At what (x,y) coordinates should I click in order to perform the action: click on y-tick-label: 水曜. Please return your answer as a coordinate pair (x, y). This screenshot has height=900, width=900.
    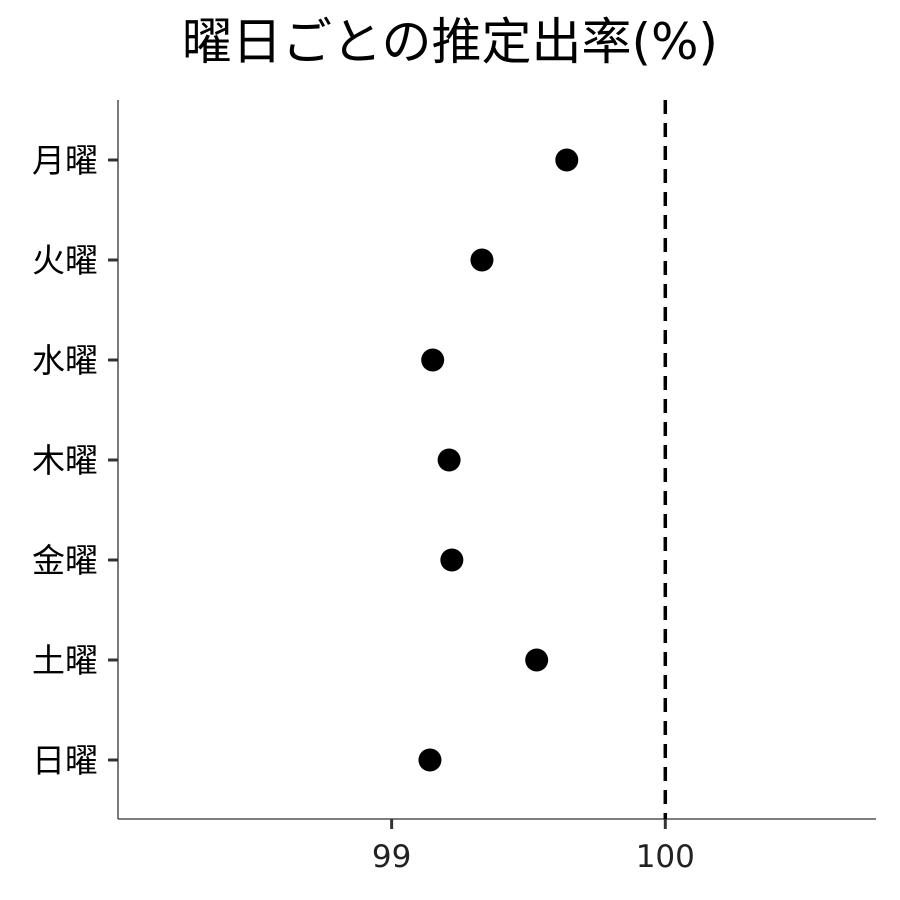
    Looking at the image, I should click on (65, 360).